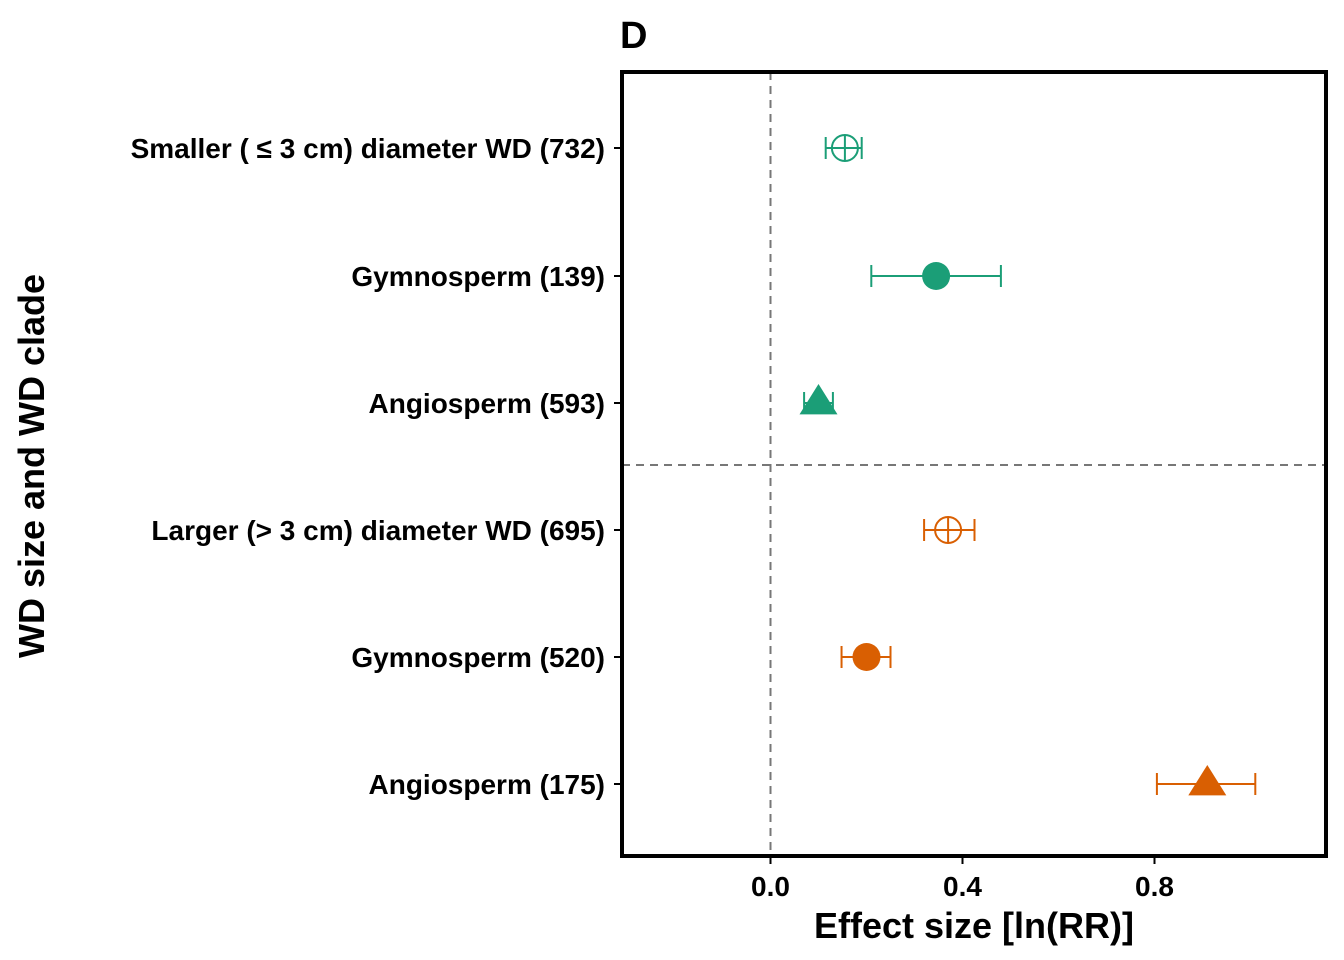  What do you see at coordinates (974, 925) in the screenshot?
I see `x-axis-title: Effect size [ln(RR)]` at bounding box center [974, 925].